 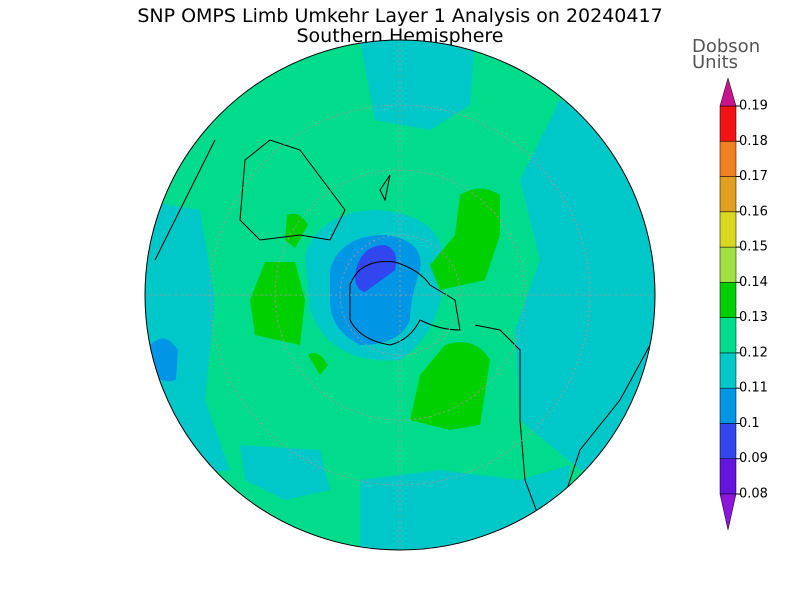 What do you see at coordinates (753, 352) in the screenshot?
I see `colorbar-tick-label: 0.12` at bounding box center [753, 352].